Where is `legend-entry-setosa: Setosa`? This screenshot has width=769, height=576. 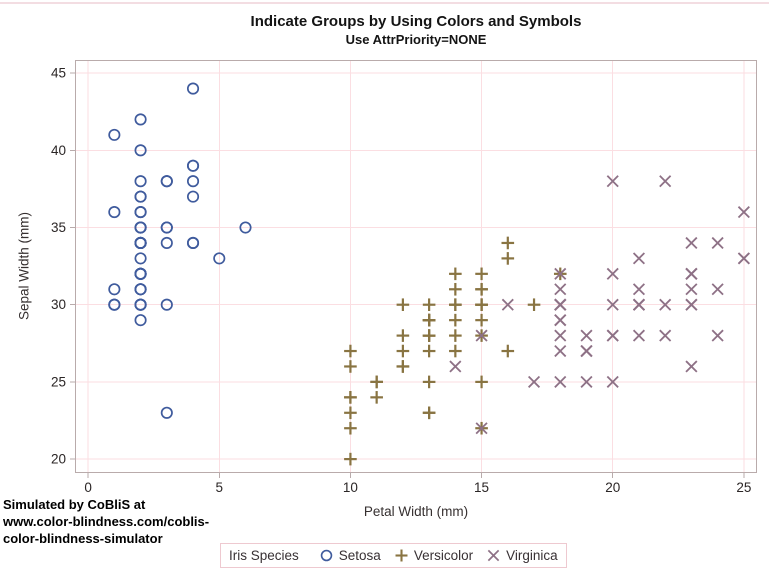 legend-entry-setosa: Setosa is located at coordinates (350, 555).